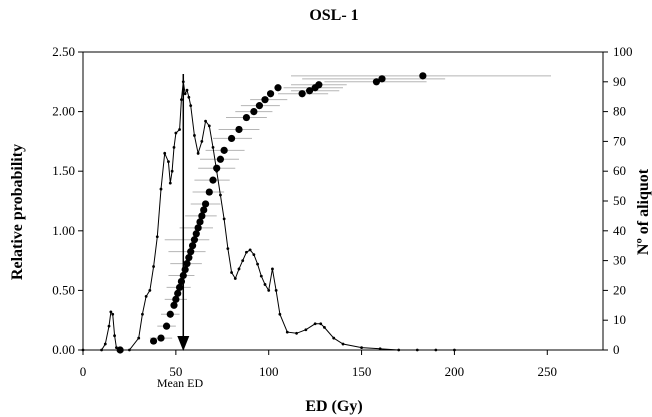 This screenshot has width=652, height=417. I want to click on y2-tick-label: 70, so click(619, 140).